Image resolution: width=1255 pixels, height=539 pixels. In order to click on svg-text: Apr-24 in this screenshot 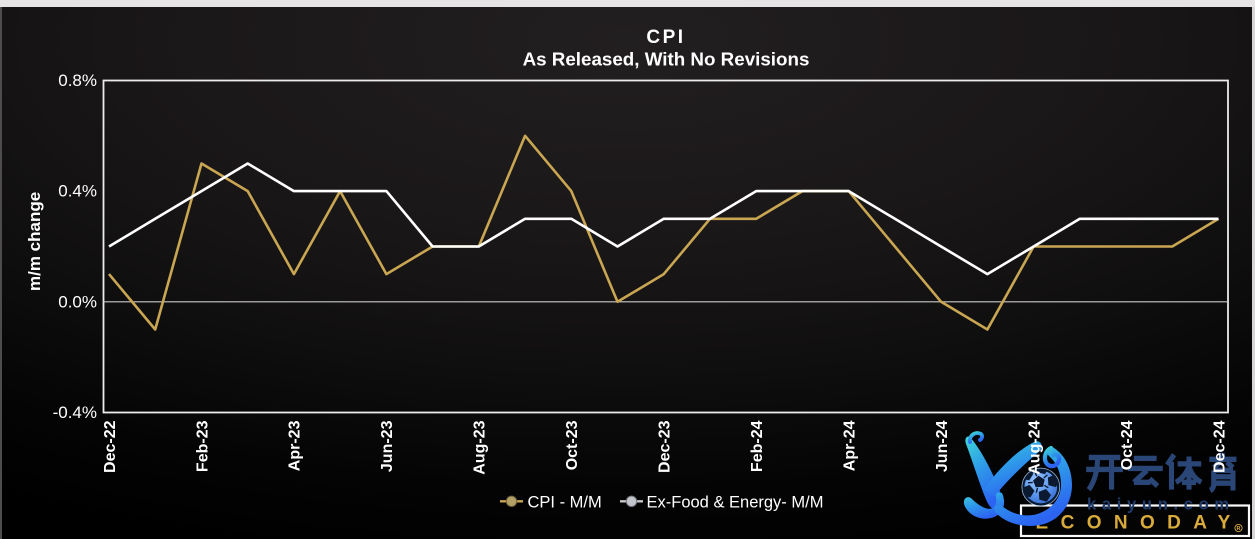, I will do `click(850, 445)`.